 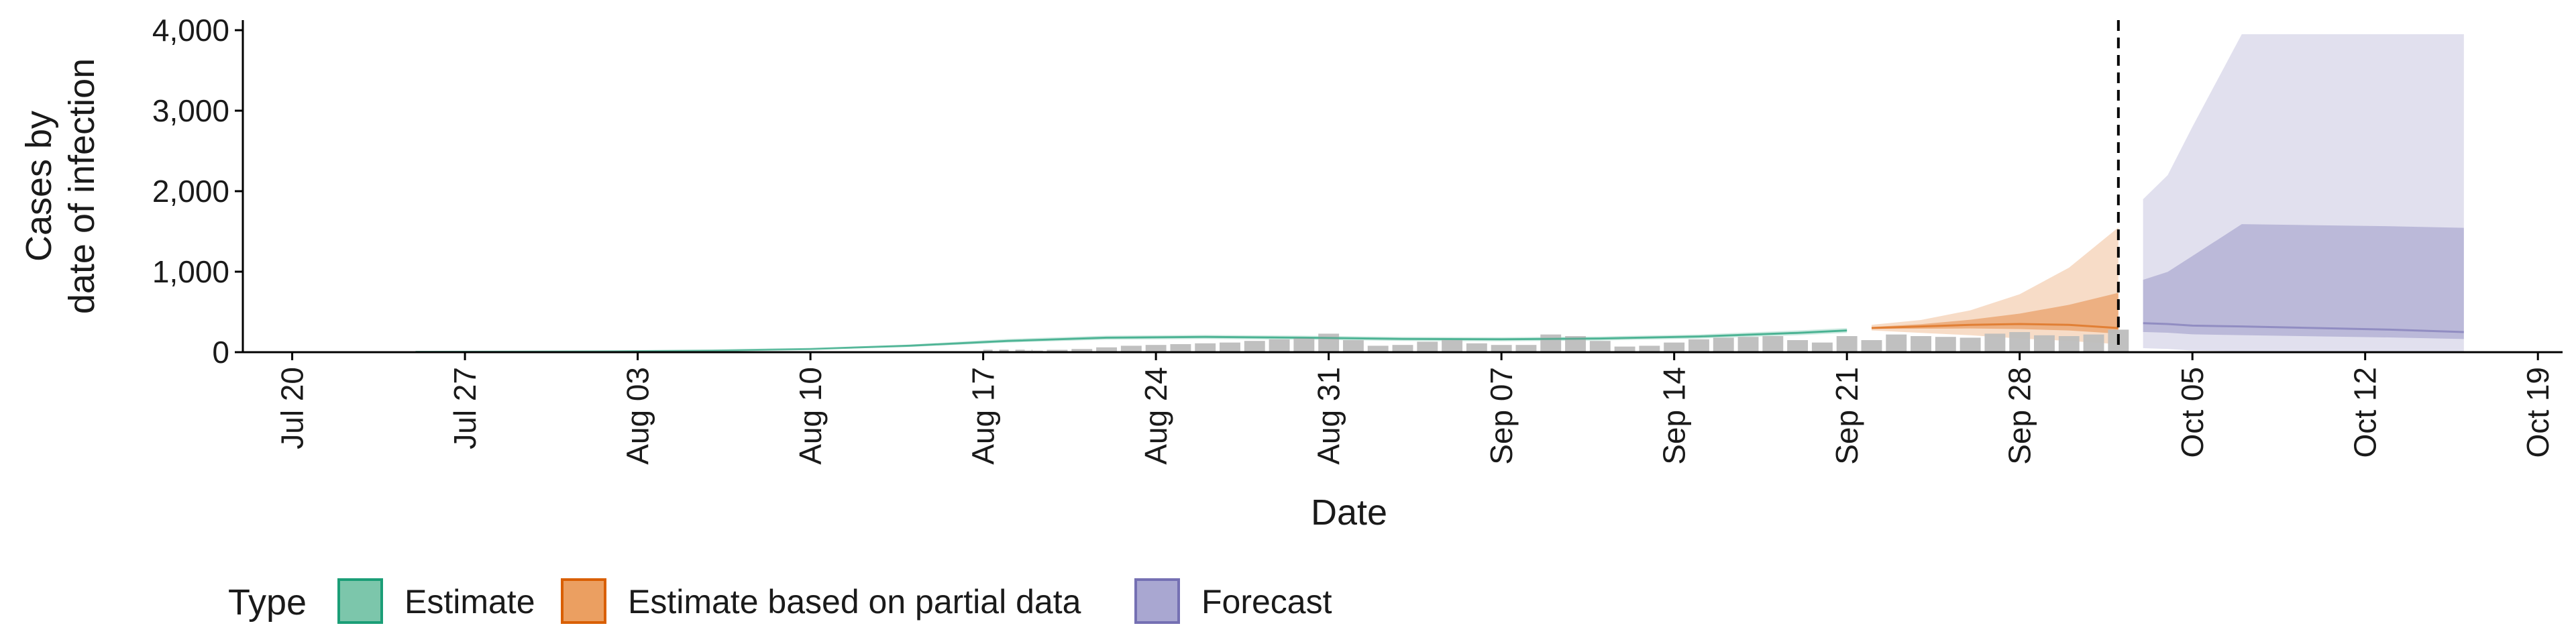 What do you see at coordinates (190, 110) in the screenshot?
I see `y-tick-label: 3,000` at bounding box center [190, 110].